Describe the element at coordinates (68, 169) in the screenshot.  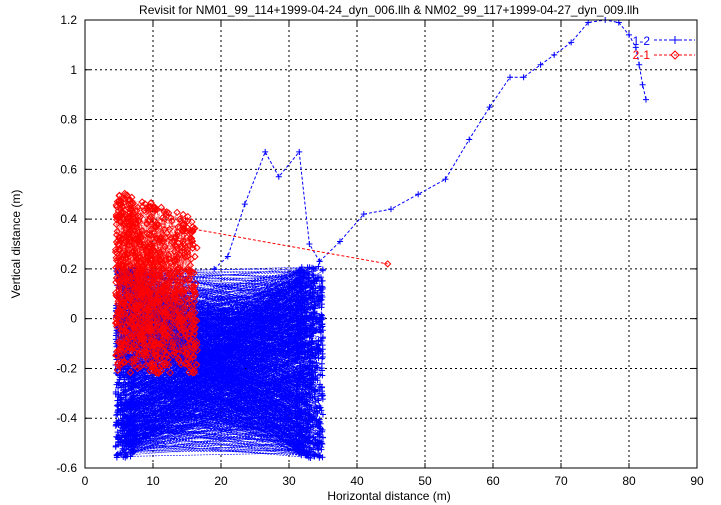
I see `y-tick-label: 0.6` at that location.